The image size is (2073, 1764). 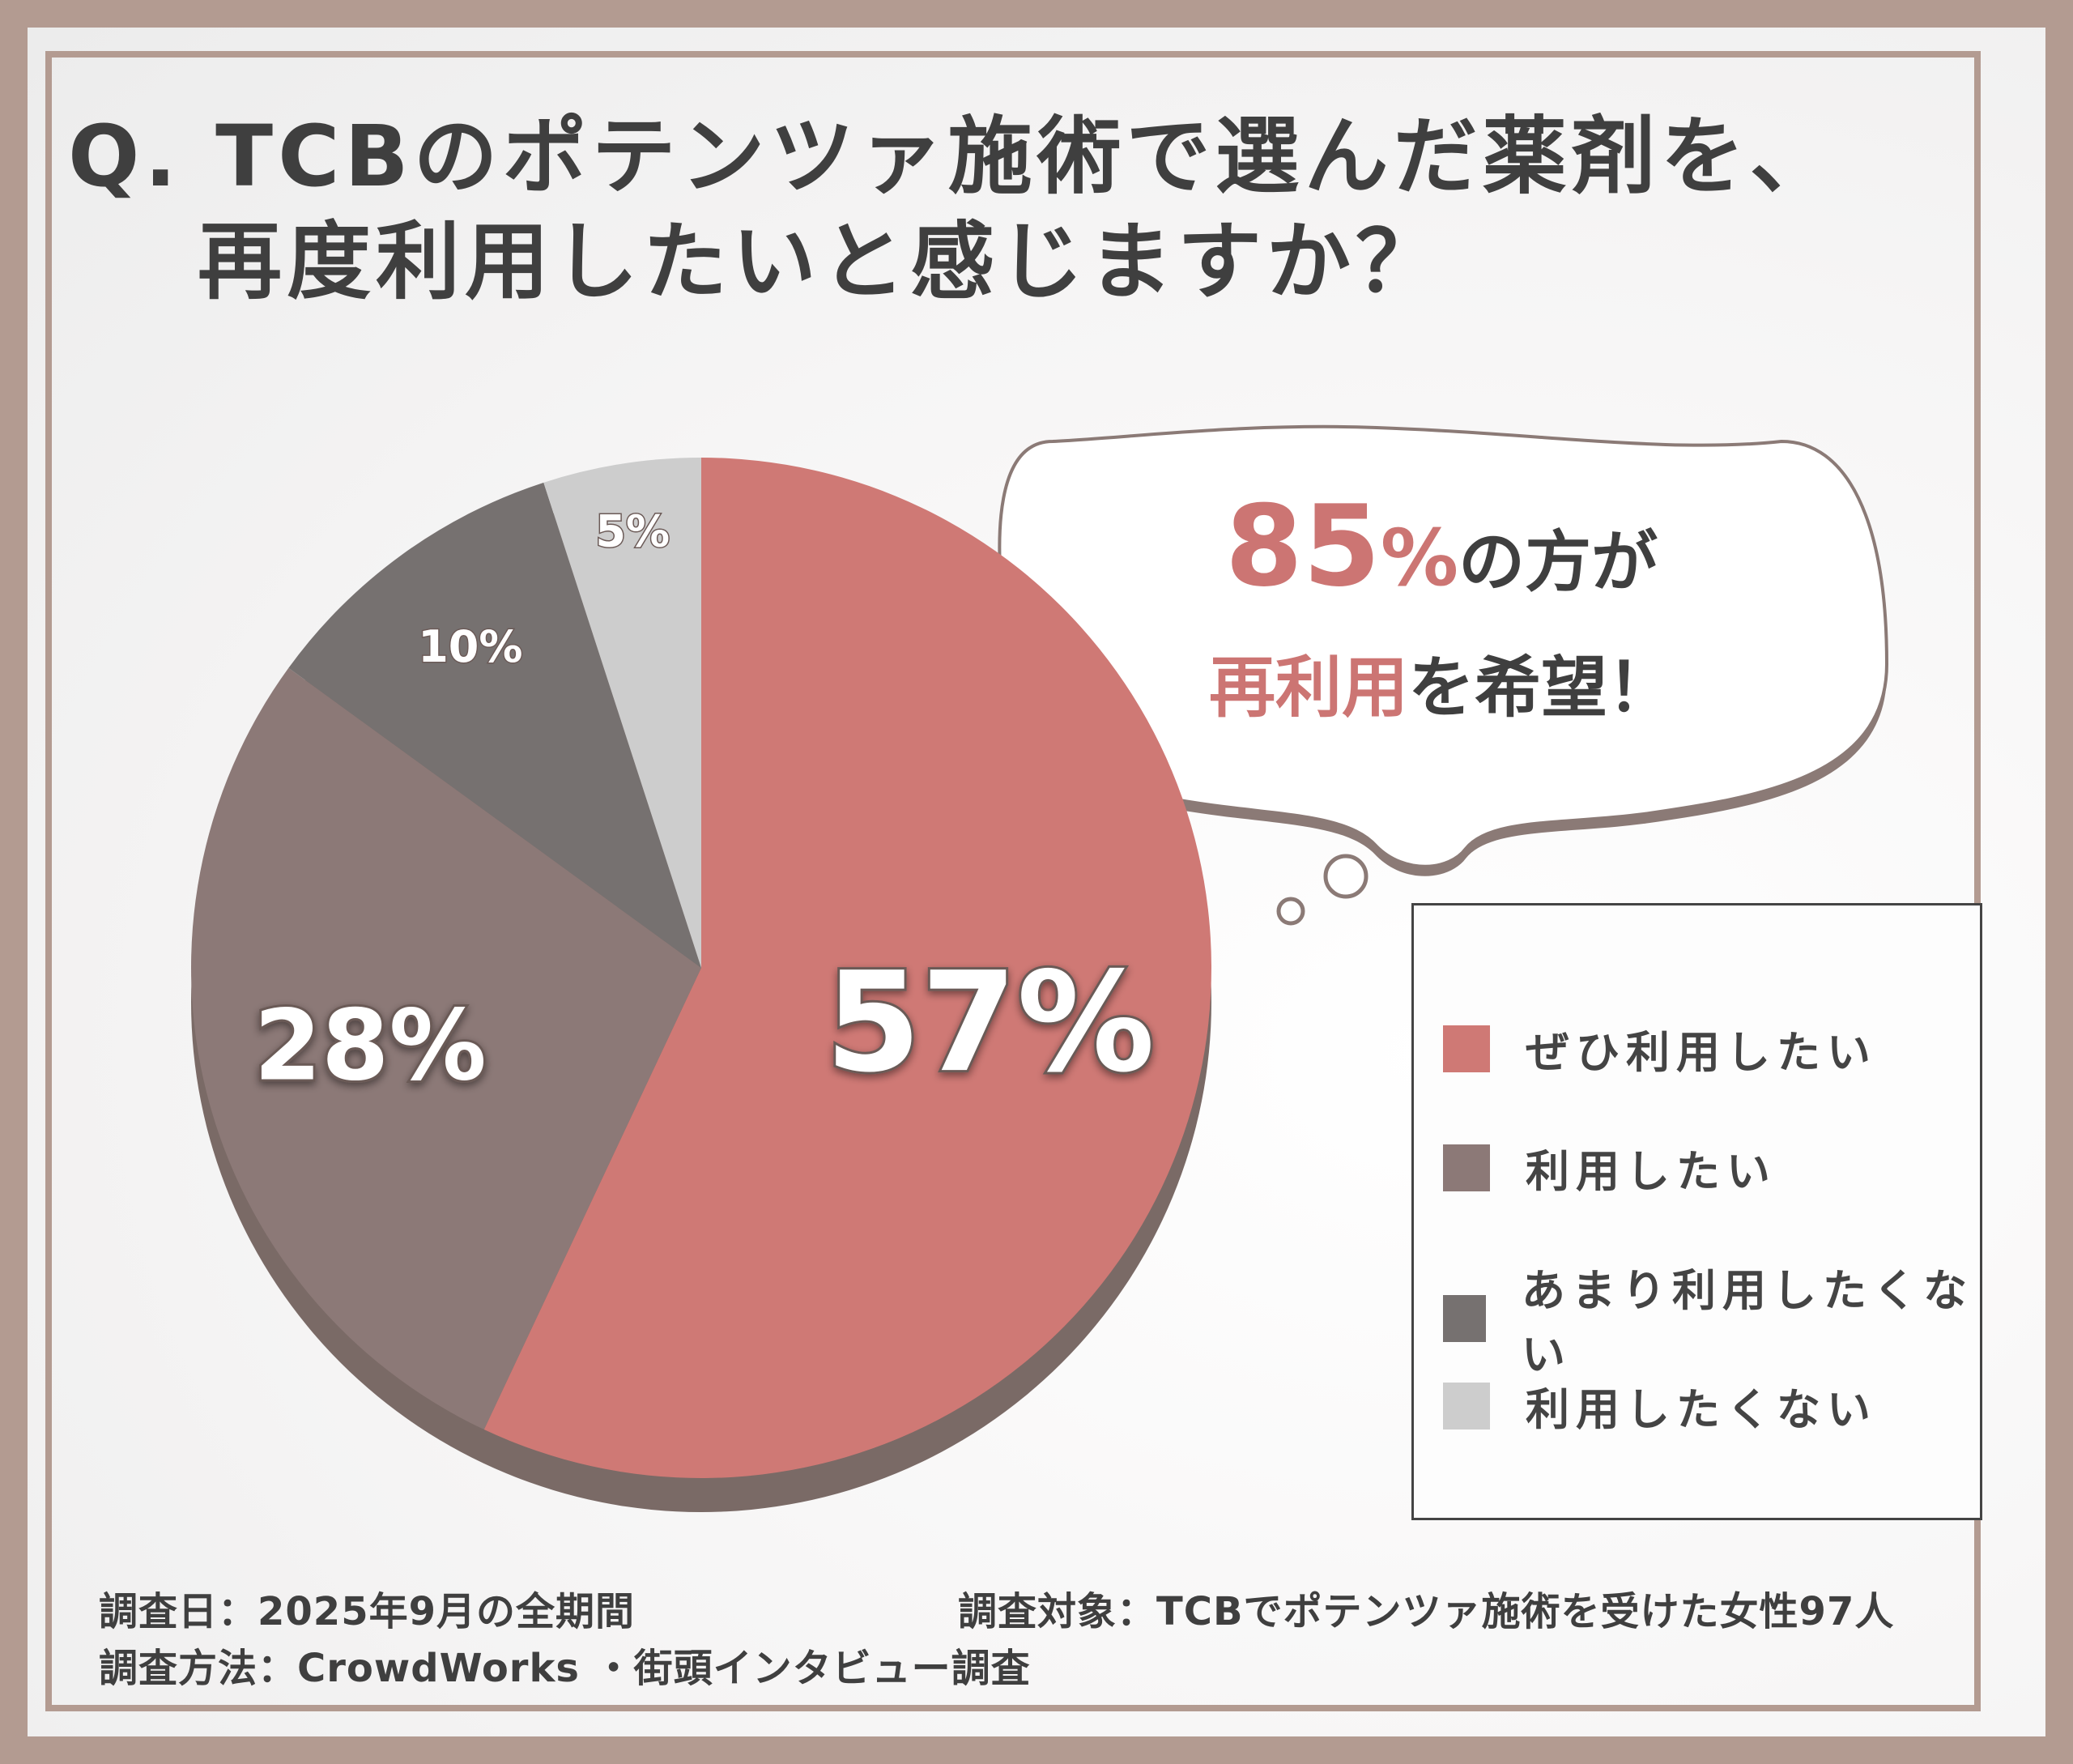 I want to click on bubble-dot-large, so click(x=1346, y=876).